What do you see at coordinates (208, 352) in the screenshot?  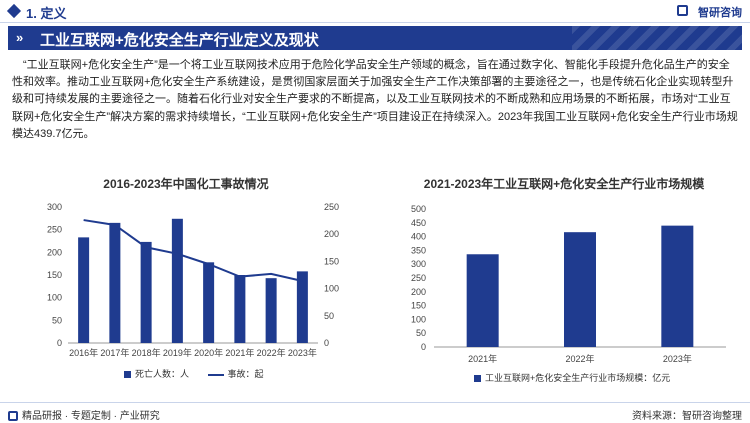 I see `x-tick-label: 2020年` at bounding box center [208, 352].